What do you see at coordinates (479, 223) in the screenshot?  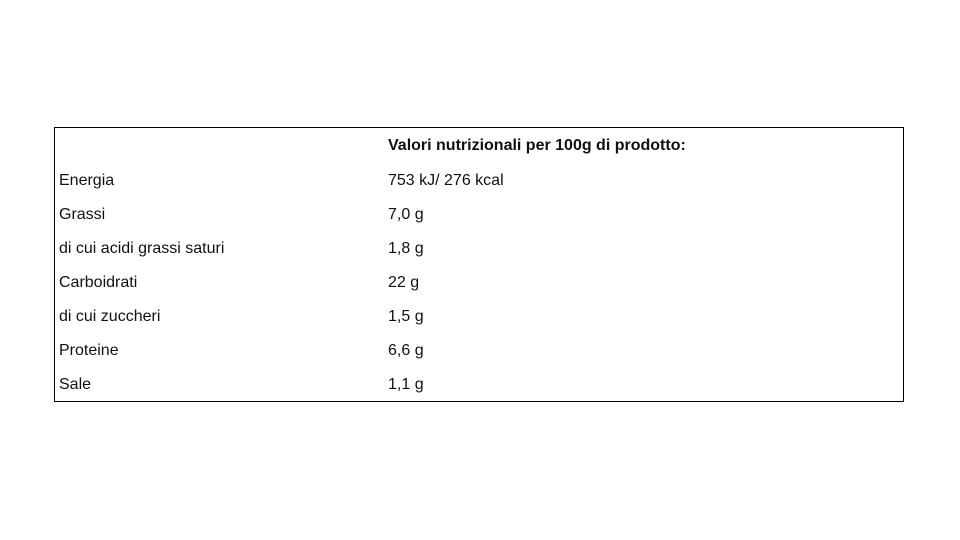 I see `table-row: Grassi 7,0 g` at bounding box center [479, 223].